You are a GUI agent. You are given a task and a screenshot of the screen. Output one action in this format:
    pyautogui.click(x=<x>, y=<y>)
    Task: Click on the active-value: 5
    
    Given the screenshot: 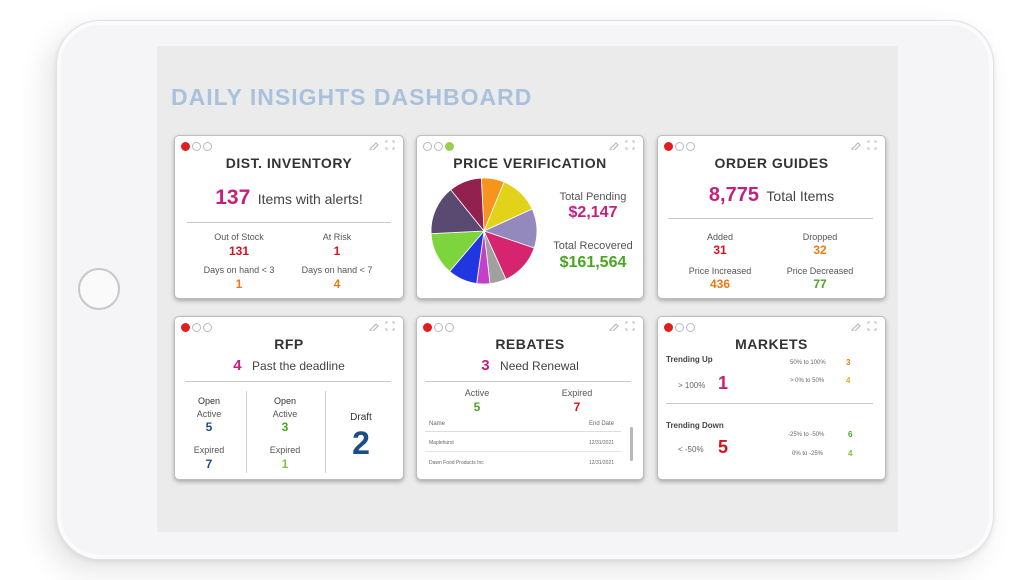 What is the action you would take?
    pyautogui.click(x=477, y=407)
    